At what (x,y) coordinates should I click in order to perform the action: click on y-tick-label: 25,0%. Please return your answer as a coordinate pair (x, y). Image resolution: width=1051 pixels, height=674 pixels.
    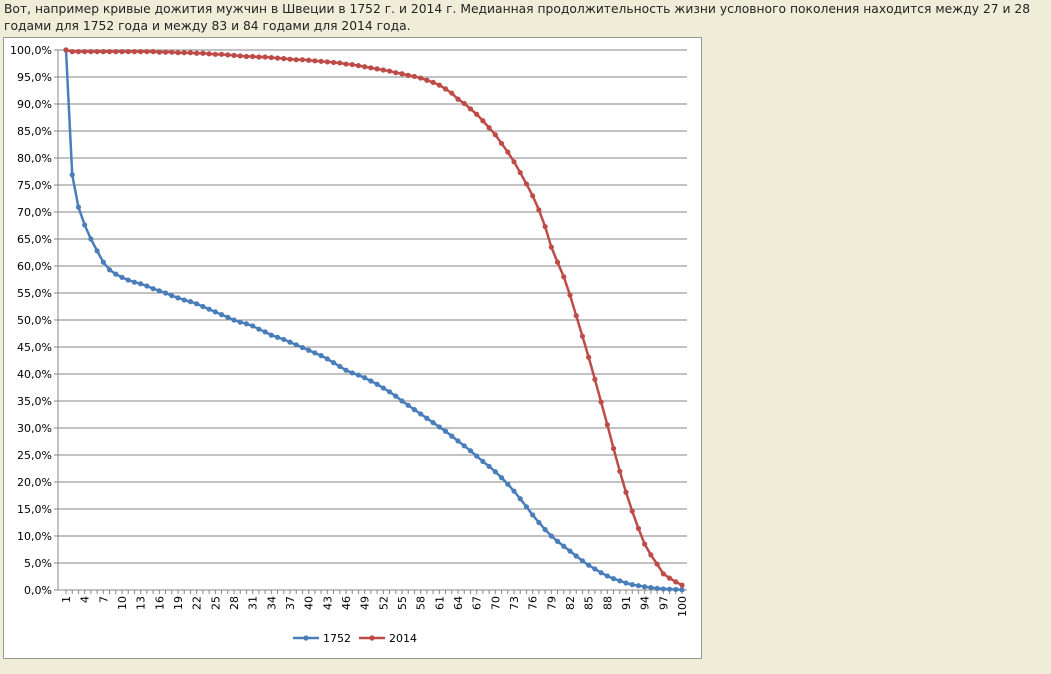
    Looking at the image, I should click on (34, 455).